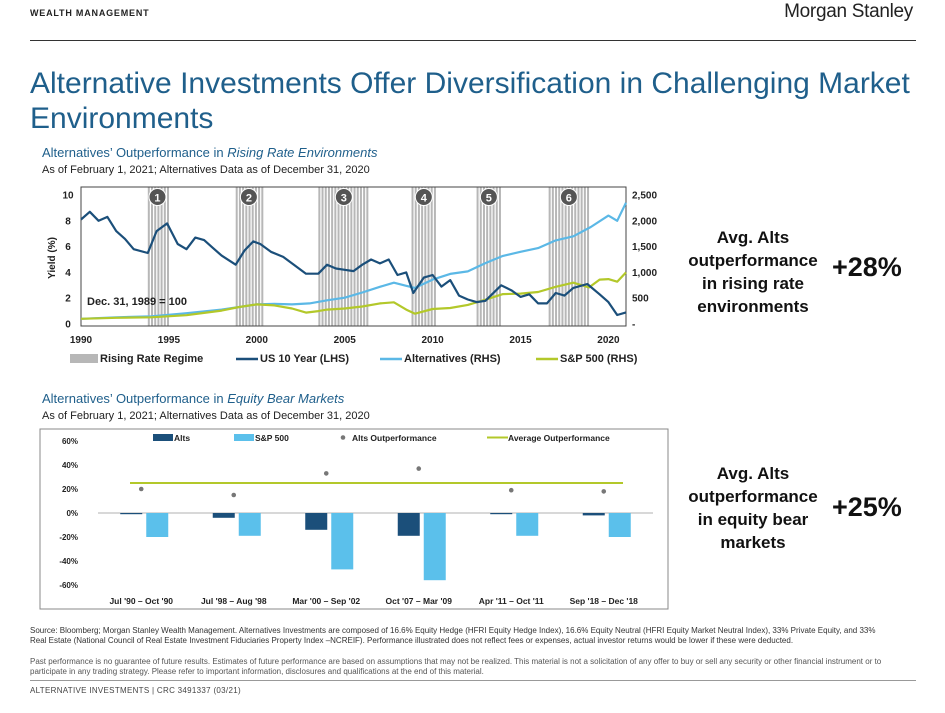  What do you see at coordinates (452, 359) in the screenshot?
I see `legend-label: Alternatives (RHS)` at bounding box center [452, 359].